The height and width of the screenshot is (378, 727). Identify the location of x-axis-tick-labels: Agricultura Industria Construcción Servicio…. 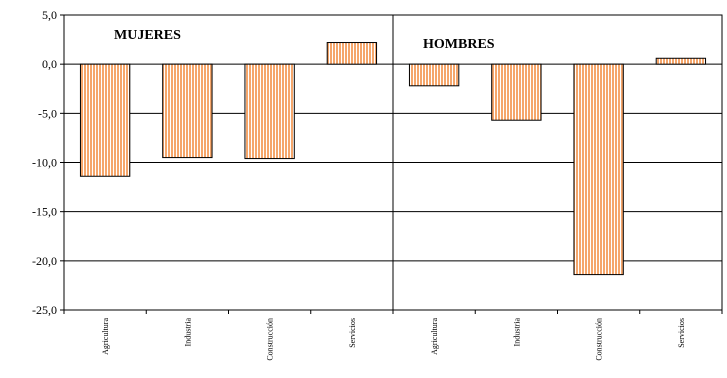
(393, 339).